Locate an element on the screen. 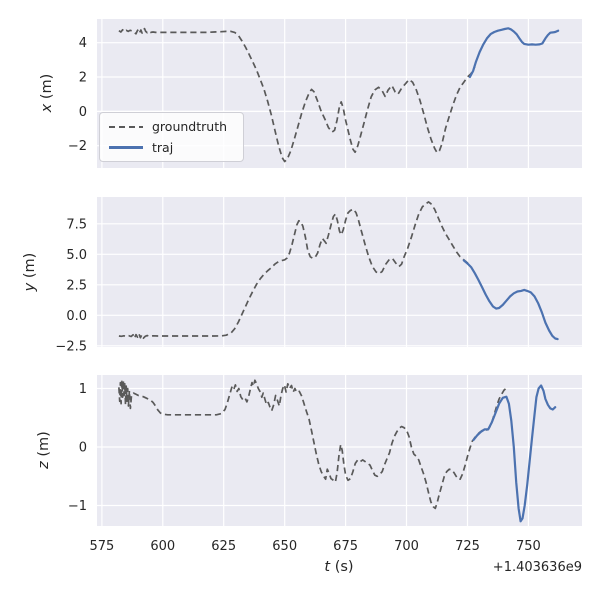 The height and width of the screenshot is (600, 600). y-tick-label: 7.5 is located at coordinates (76, 224).